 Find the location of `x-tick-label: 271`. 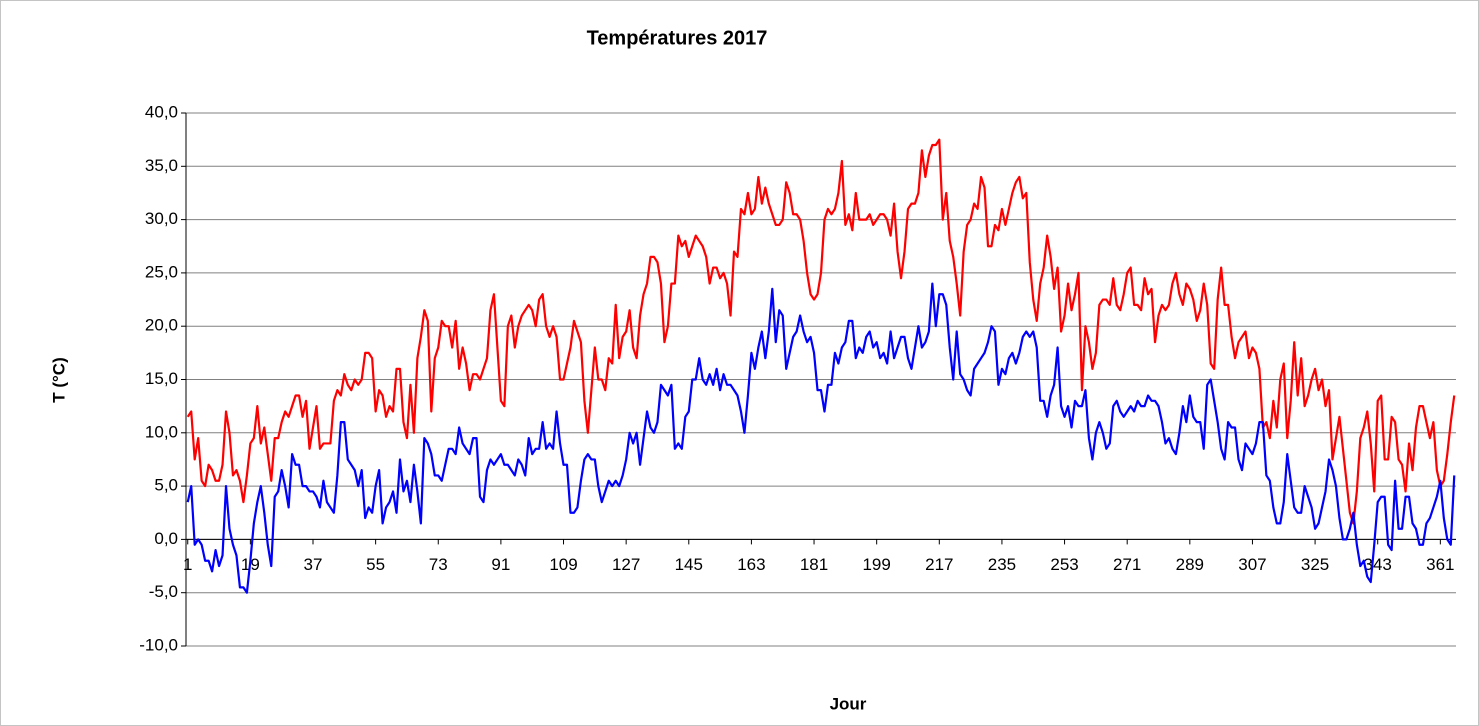

x-tick-label: 271 is located at coordinates (1127, 564).